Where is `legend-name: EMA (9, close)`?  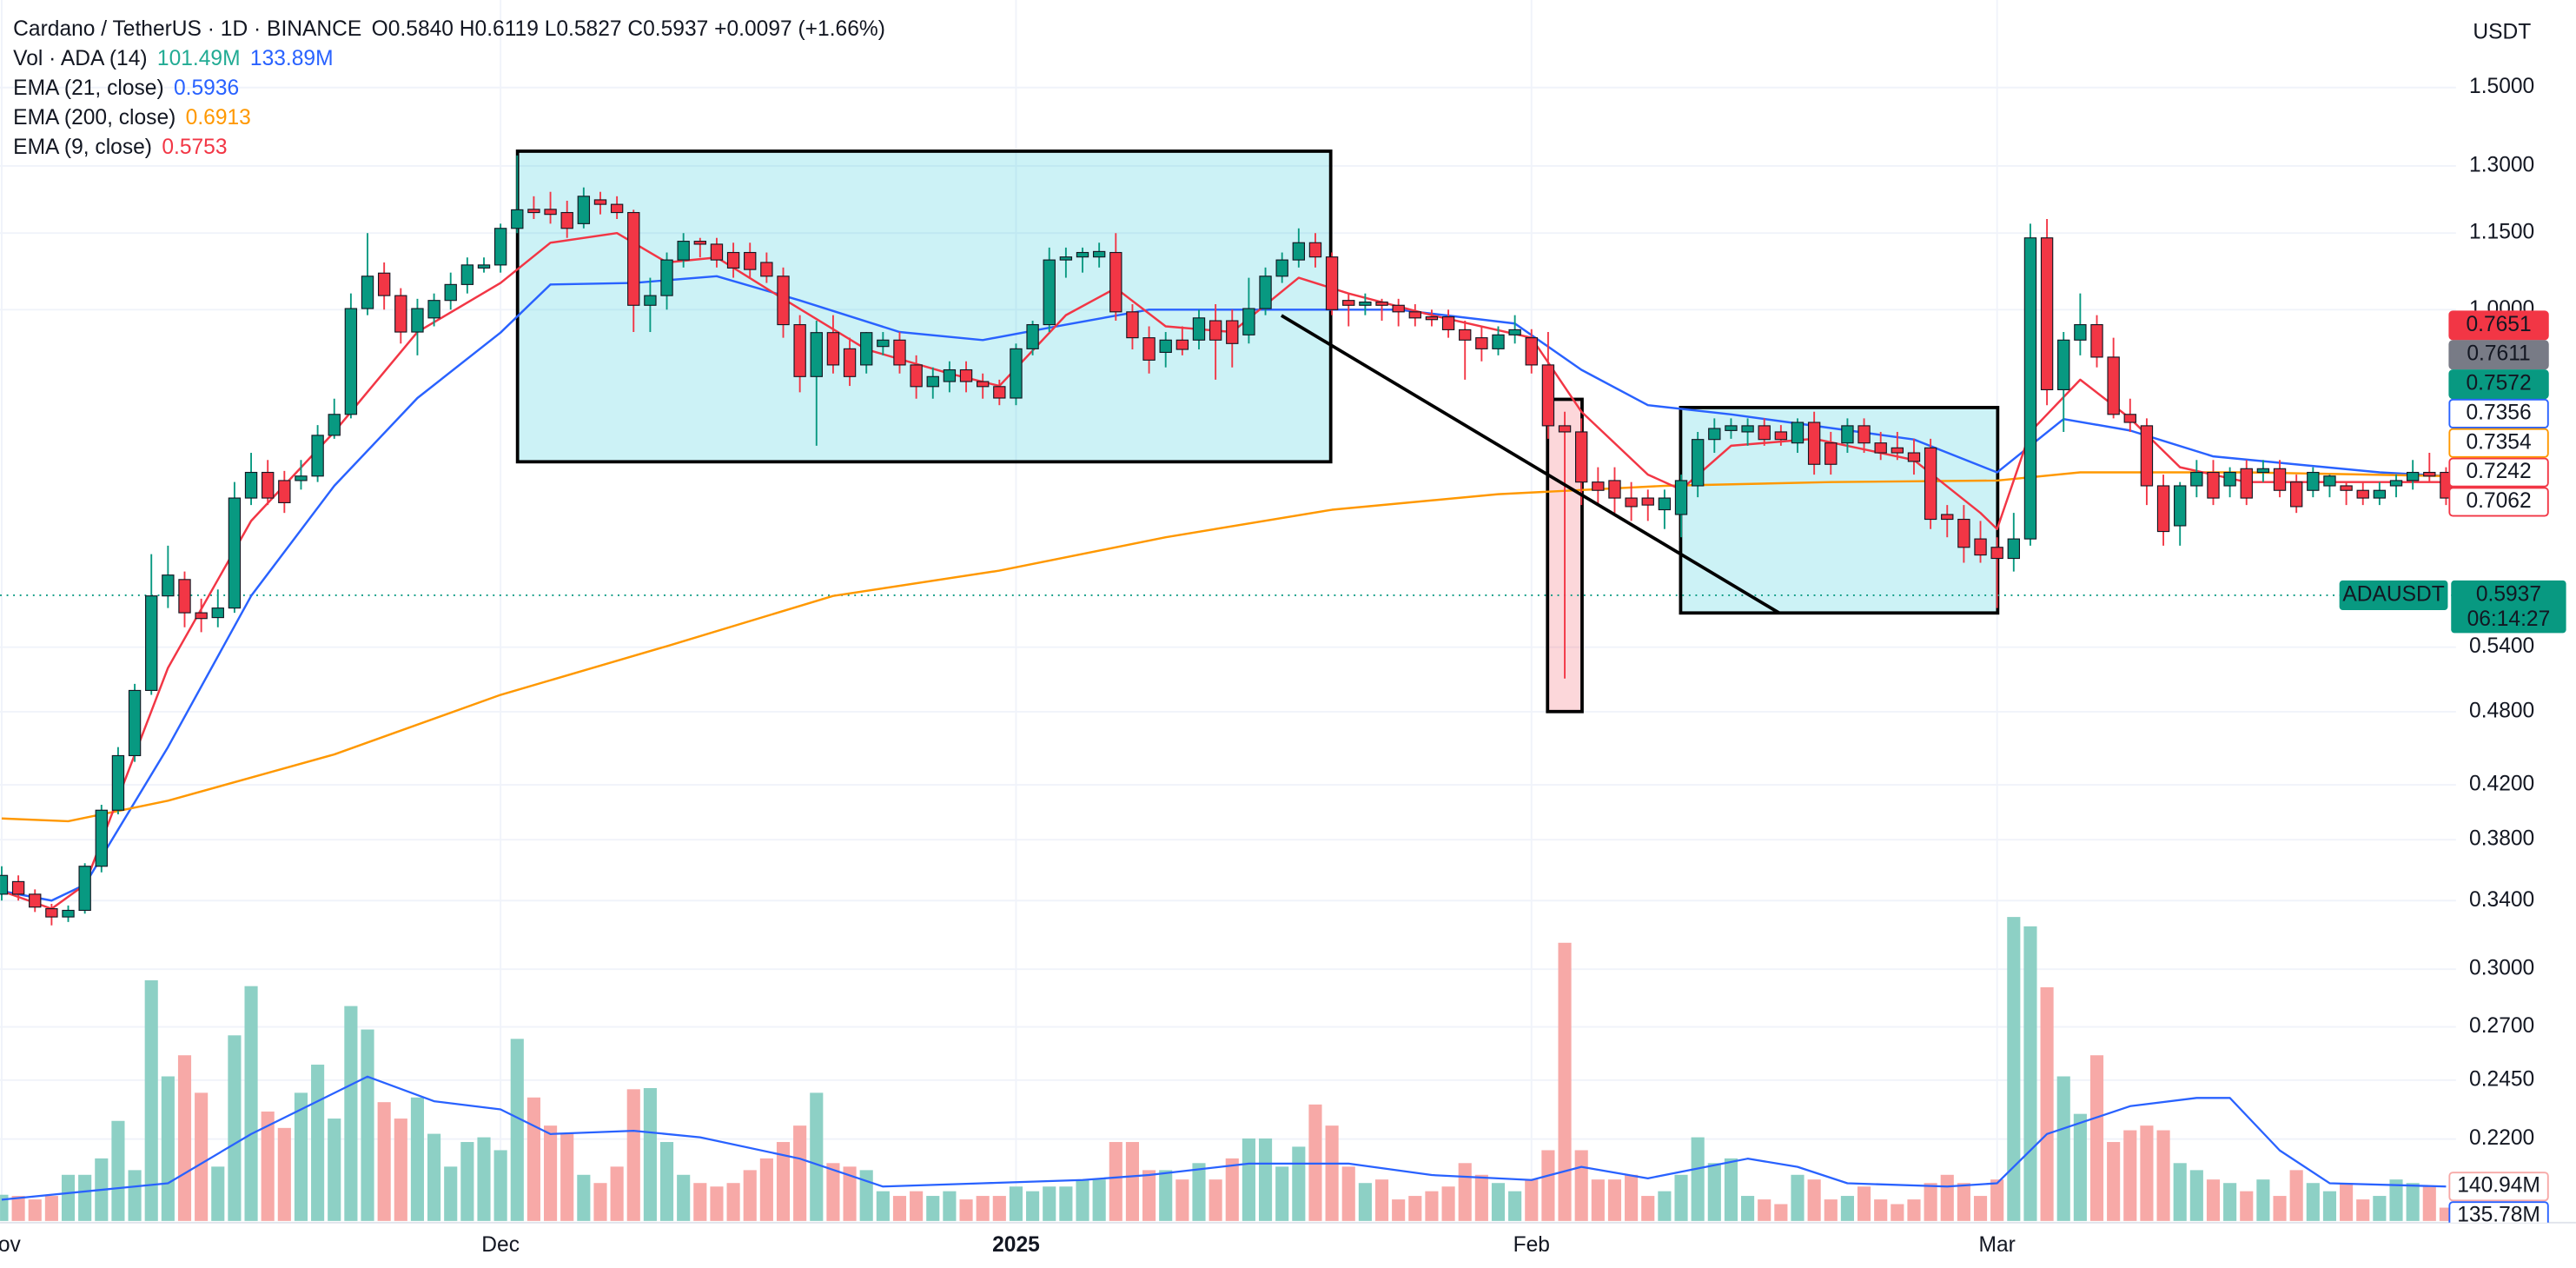
legend-name: EMA (9, close) is located at coordinates (82, 147).